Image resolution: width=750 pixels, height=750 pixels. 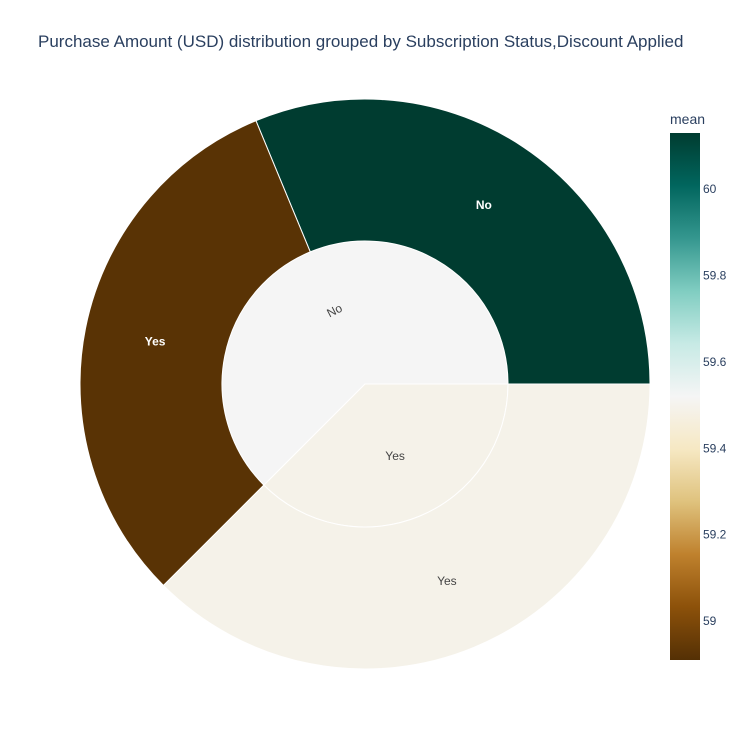 I want to click on colorbar-ticks: 59 59.2 59.4 59.6 59.8 60, so click(x=715, y=405).